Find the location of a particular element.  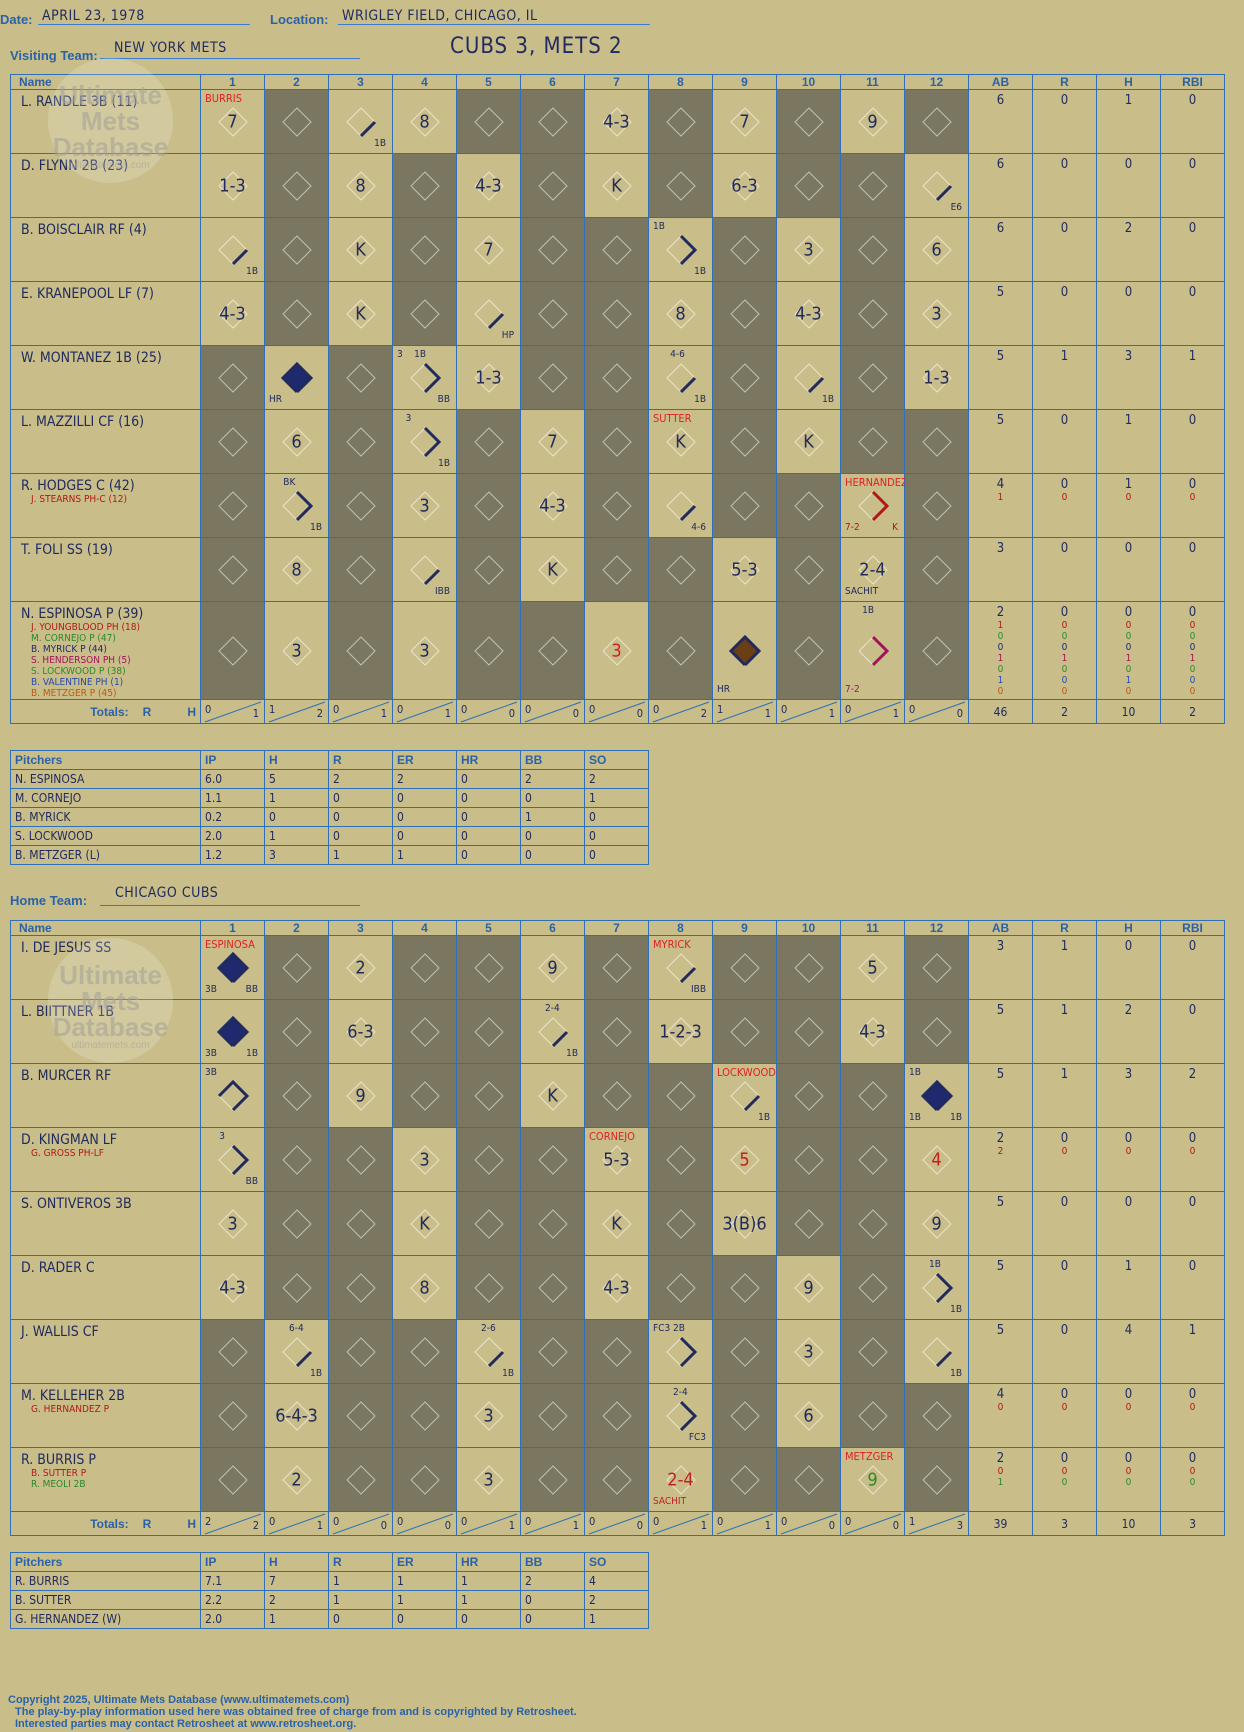

batter-stat-cell: 0 is located at coordinates (1192, 313).